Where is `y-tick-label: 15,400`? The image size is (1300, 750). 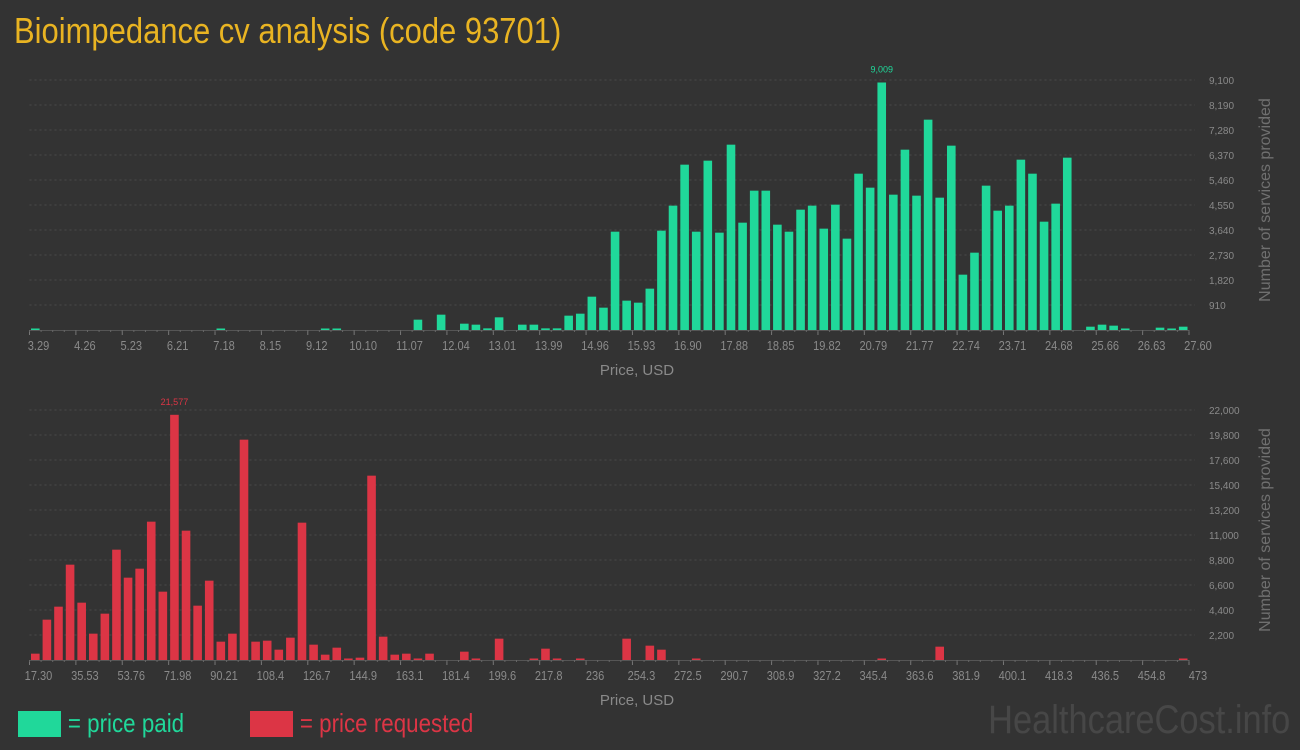 y-tick-label: 15,400 is located at coordinates (1224, 486).